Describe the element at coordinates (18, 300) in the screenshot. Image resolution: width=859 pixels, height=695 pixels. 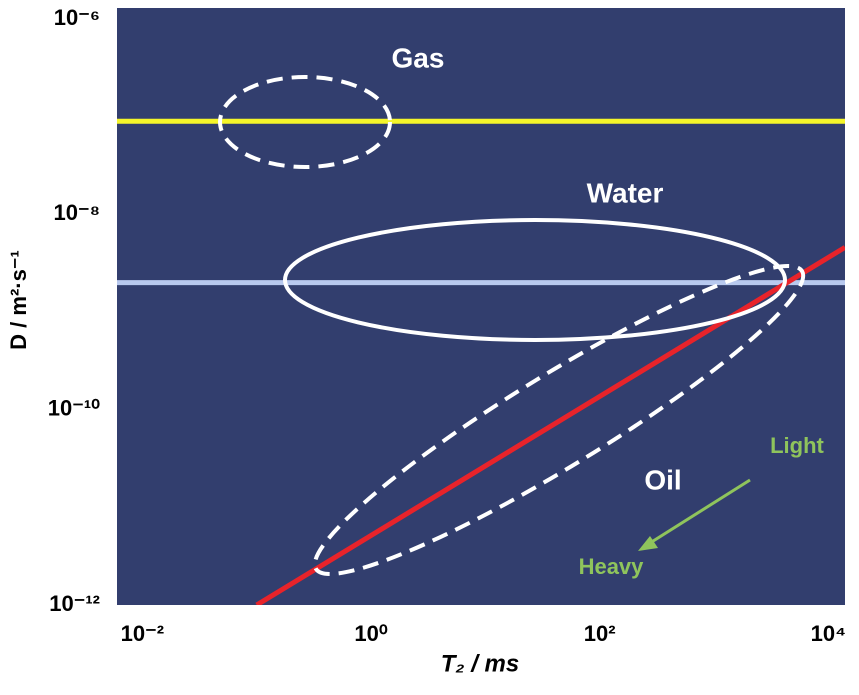
I see `y-axis-label: D / m²·s⁻¹` at that location.